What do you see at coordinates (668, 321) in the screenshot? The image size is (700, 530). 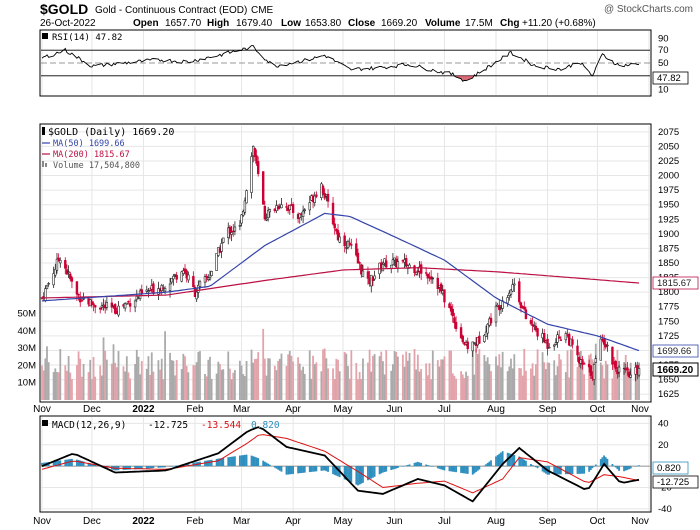 I see `price-tick-label: 1750` at bounding box center [668, 321].